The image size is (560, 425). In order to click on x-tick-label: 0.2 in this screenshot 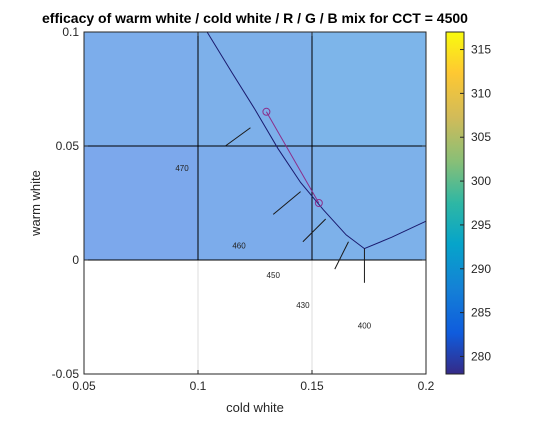, I will do `click(426, 386)`.